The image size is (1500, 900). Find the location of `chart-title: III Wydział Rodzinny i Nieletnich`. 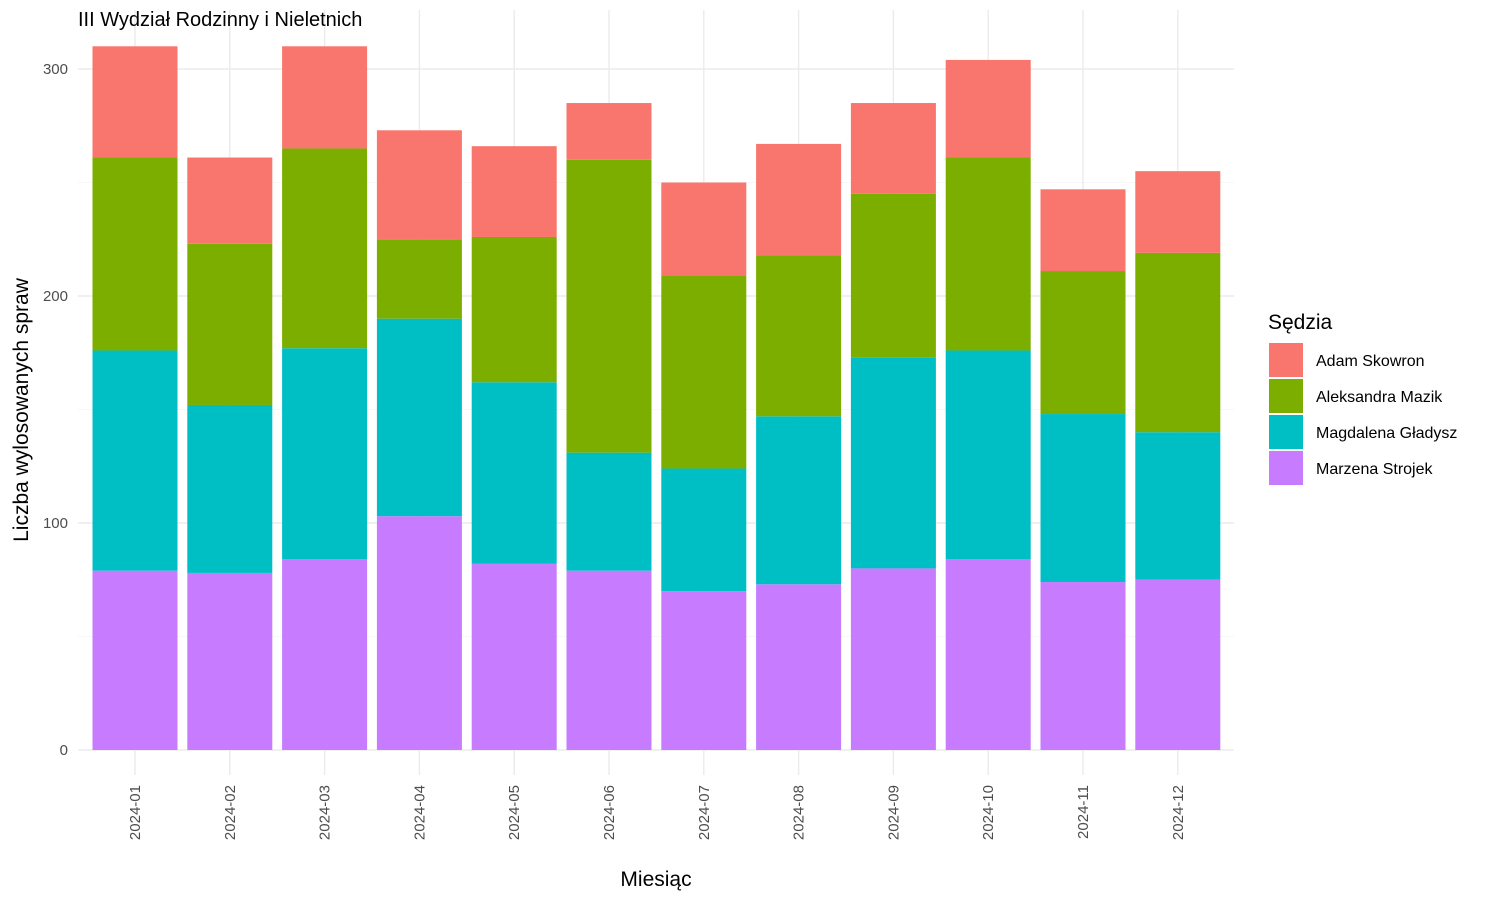

chart-title: III Wydział Rodzinny i Nieletnich is located at coordinates (220, 20).